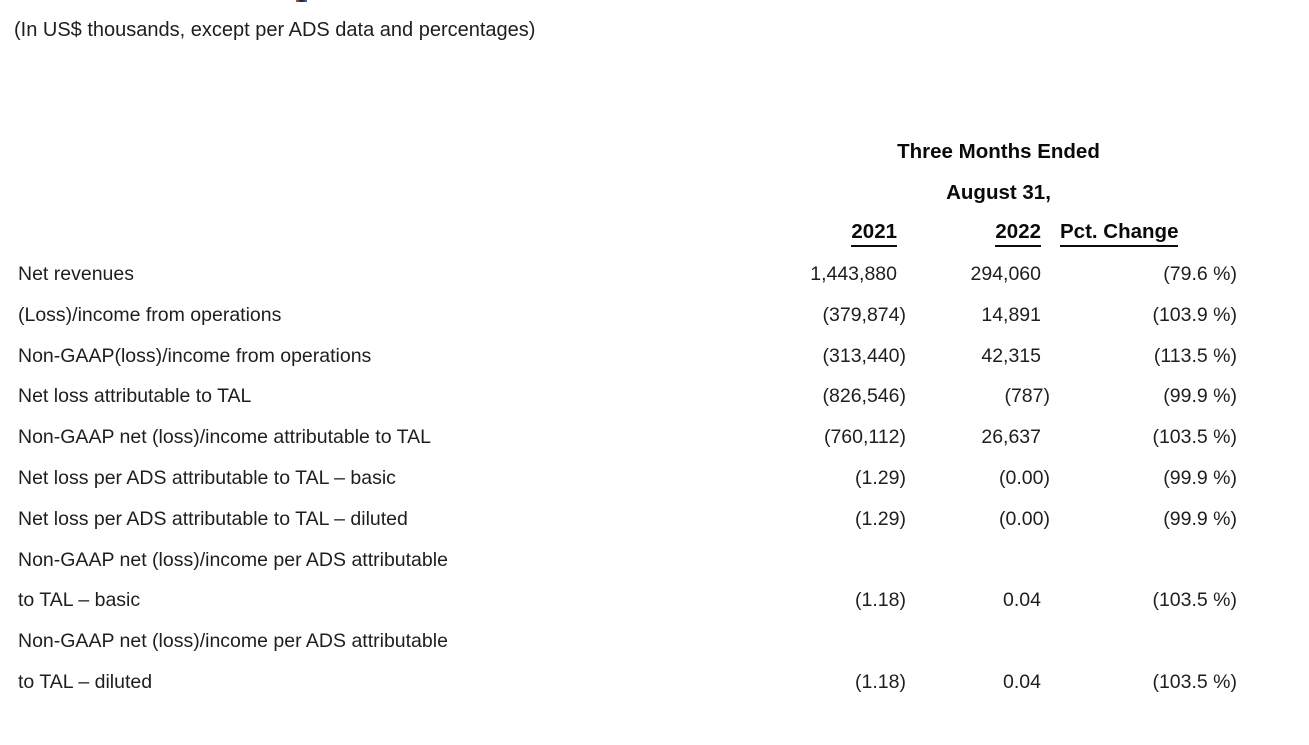 Image resolution: width=1309 pixels, height=745 pixels. I want to click on row-label-line: Net loss attributable to TAL, so click(135, 396).